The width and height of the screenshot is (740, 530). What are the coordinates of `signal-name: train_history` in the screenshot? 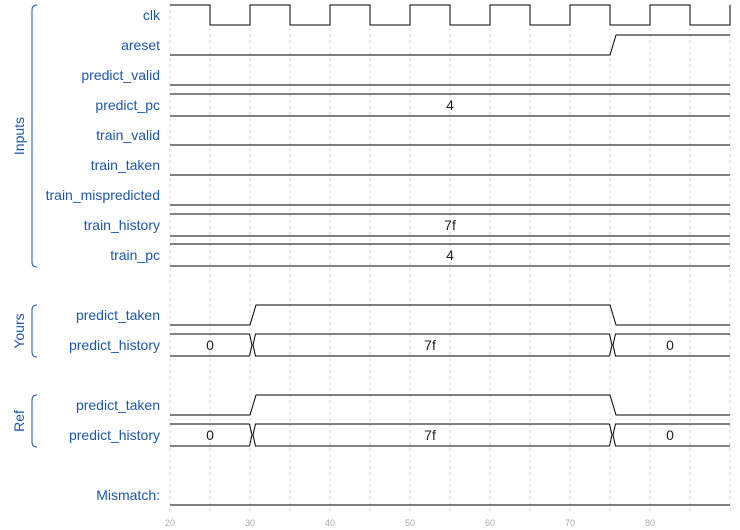 It's located at (122, 225).